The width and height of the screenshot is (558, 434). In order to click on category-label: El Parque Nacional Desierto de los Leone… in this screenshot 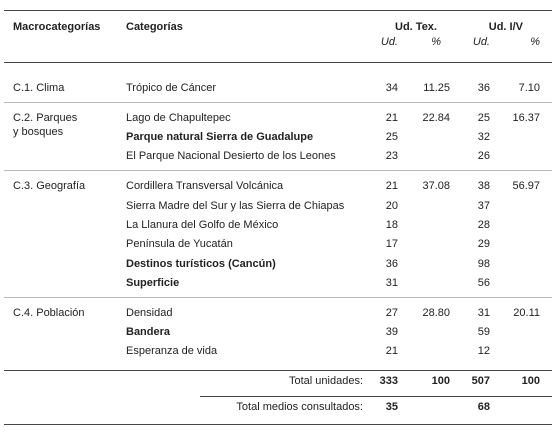, I will do `click(231, 156)`.